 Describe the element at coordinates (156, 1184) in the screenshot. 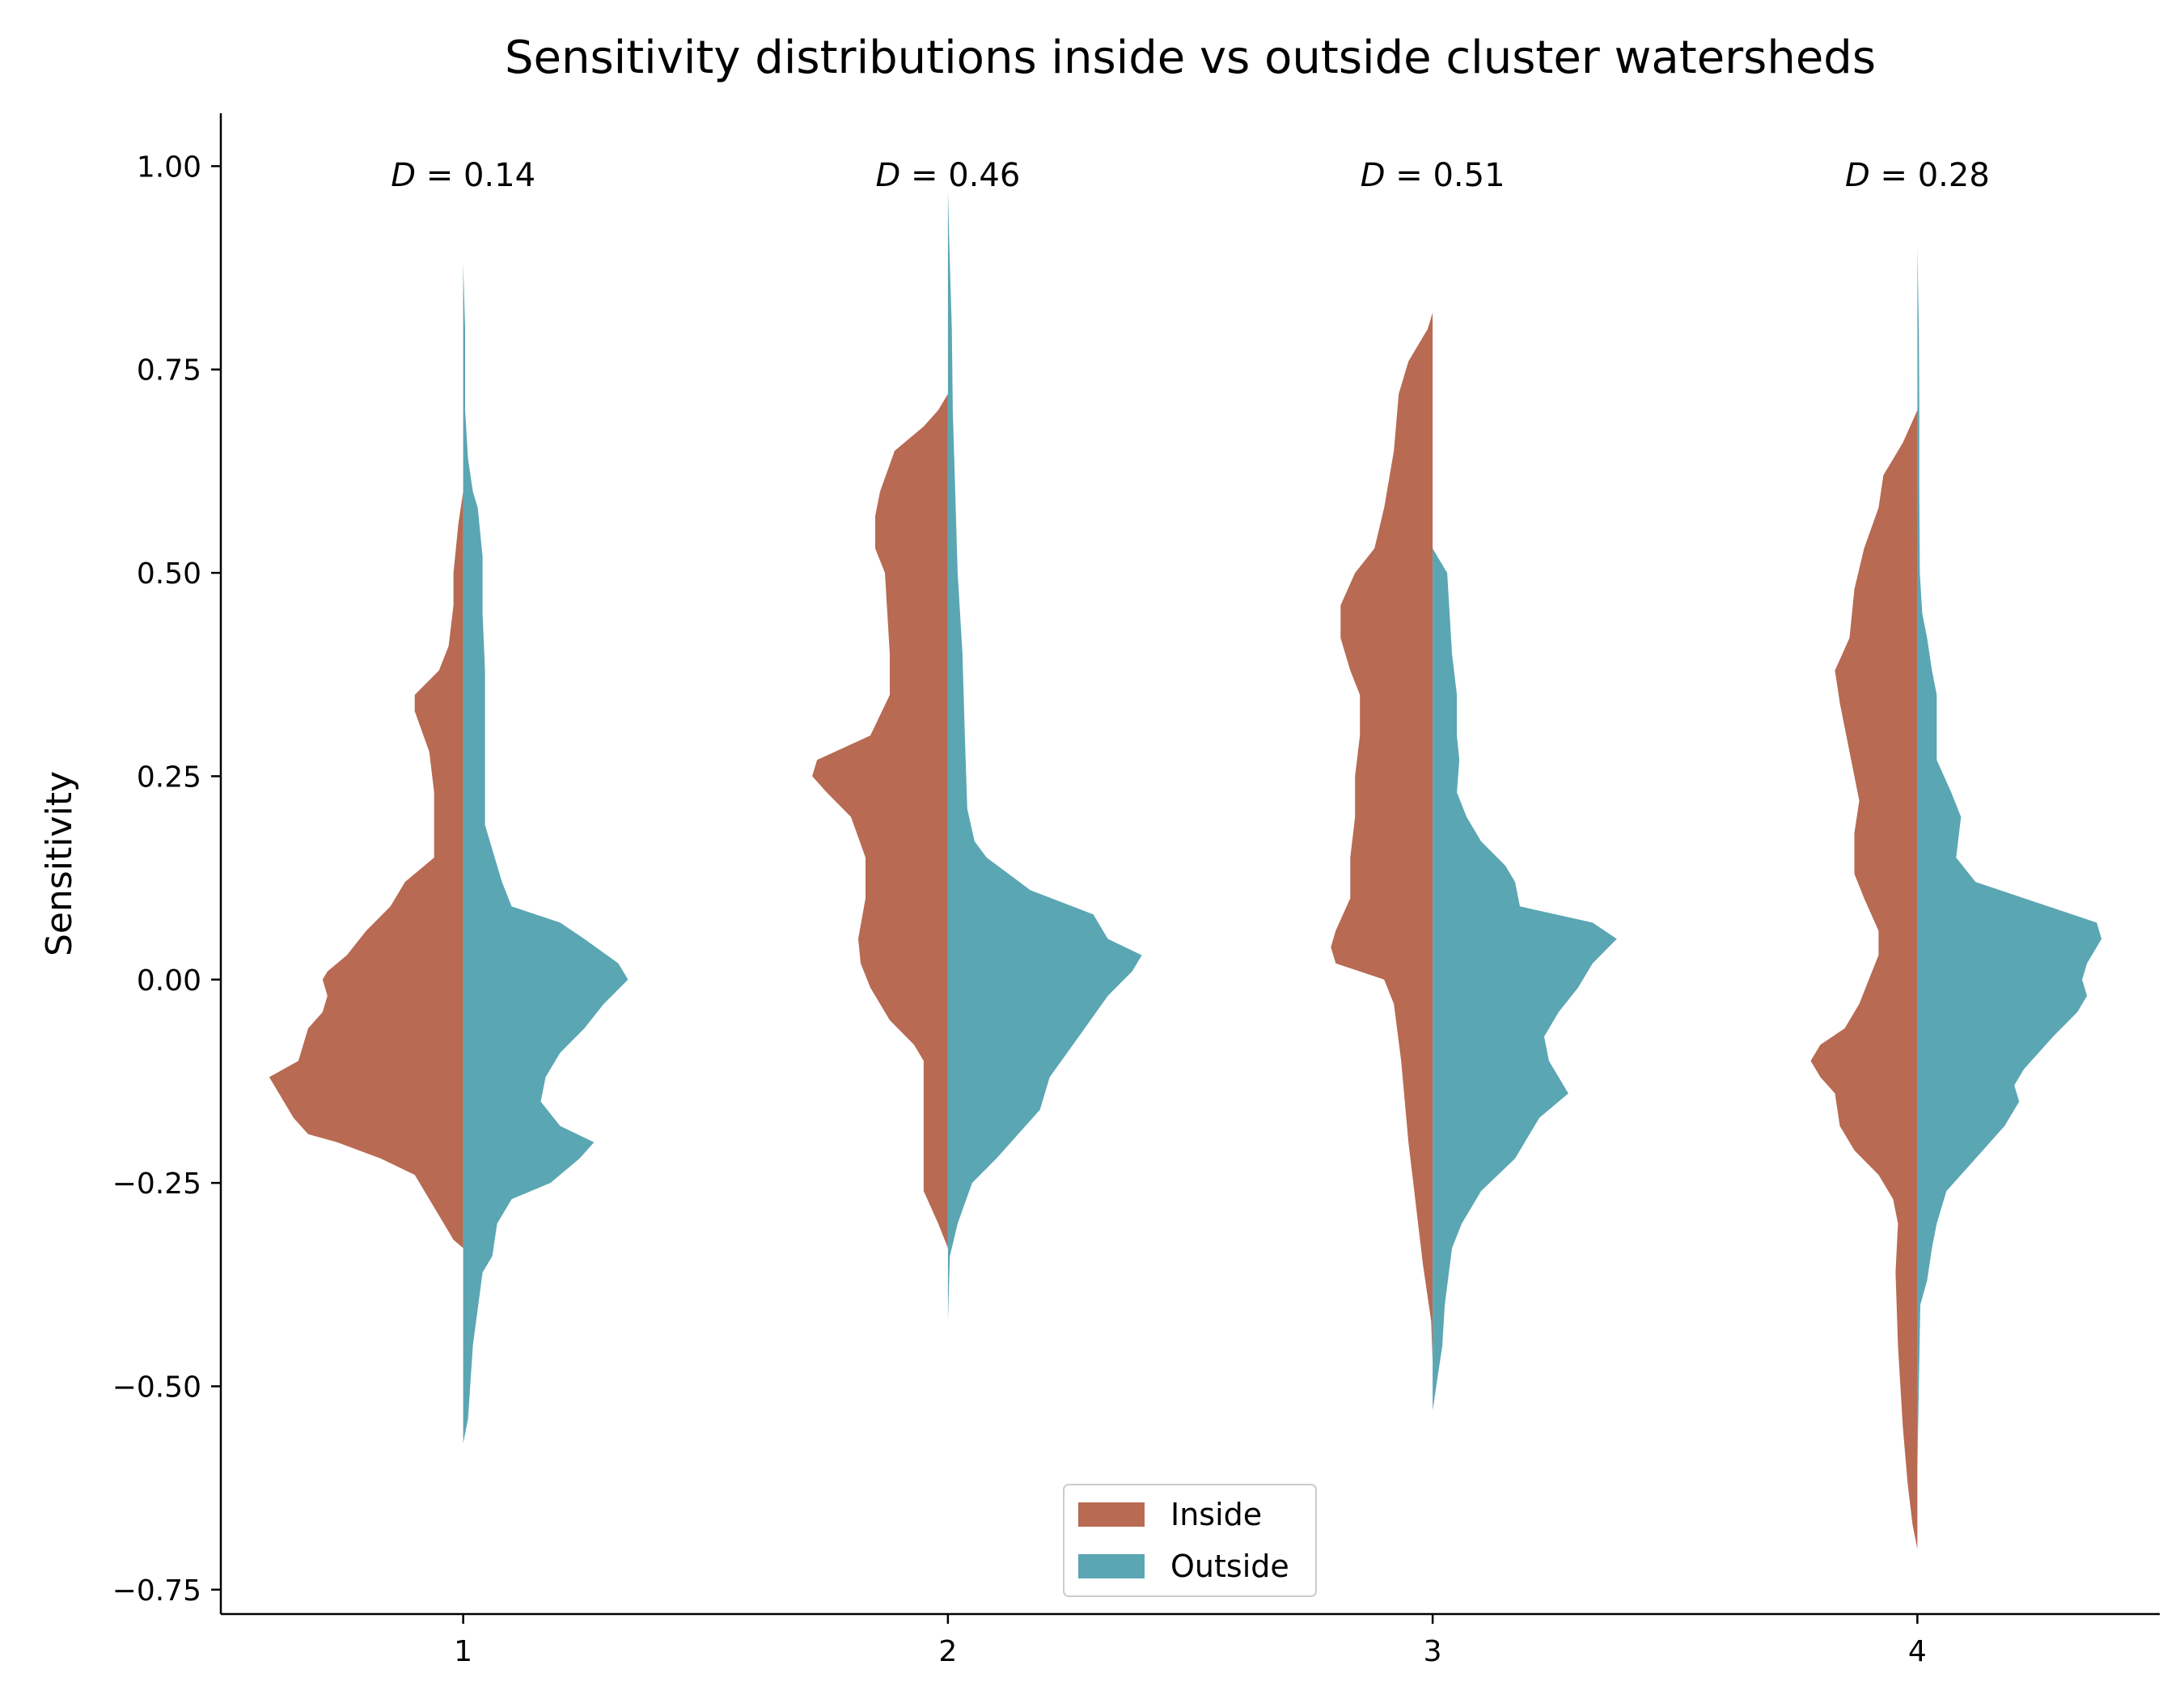

I see `y-tick-label: −0.25` at that location.